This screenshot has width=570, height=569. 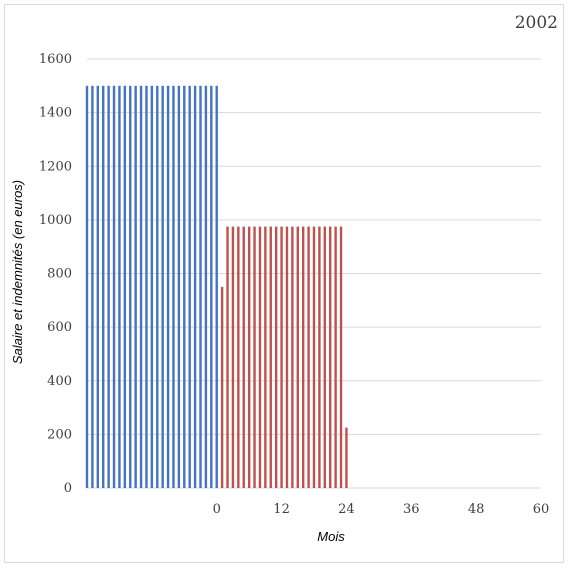 I want to click on x-tick-label: 36, so click(x=411, y=509).